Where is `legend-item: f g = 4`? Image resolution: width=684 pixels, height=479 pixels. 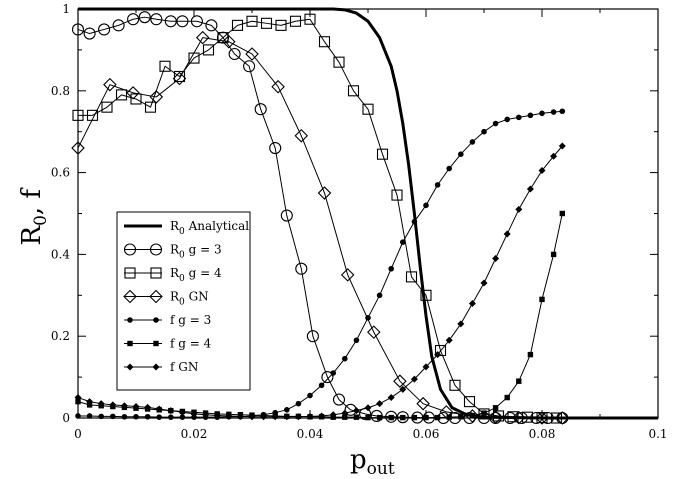
legend-item: f g = 4 is located at coordinates (168, 344).